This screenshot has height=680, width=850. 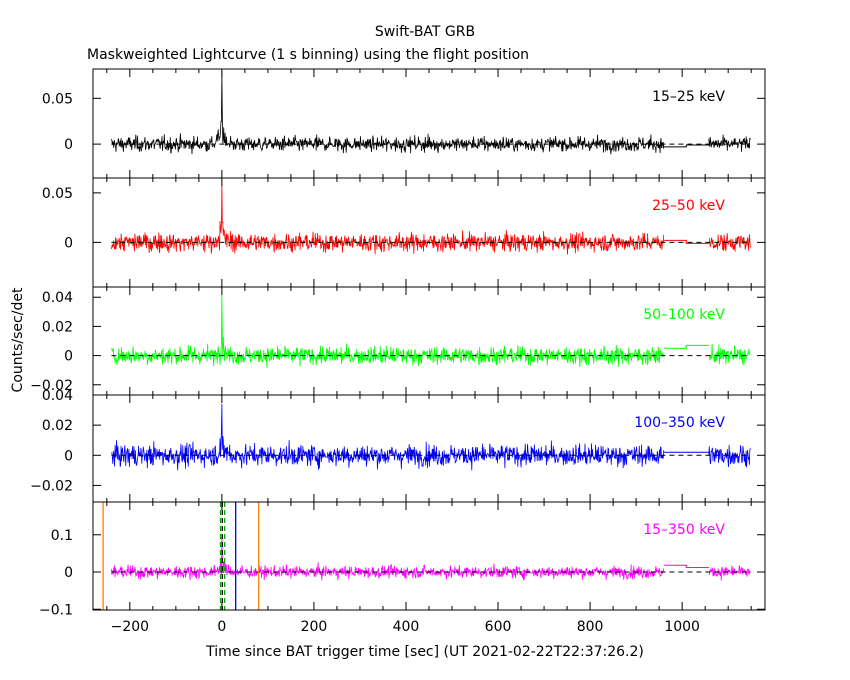 What do you see at coordinates (130, 627) in the screenshot?
I see `x-tick-label: −200` at bounding box center [130, 627].